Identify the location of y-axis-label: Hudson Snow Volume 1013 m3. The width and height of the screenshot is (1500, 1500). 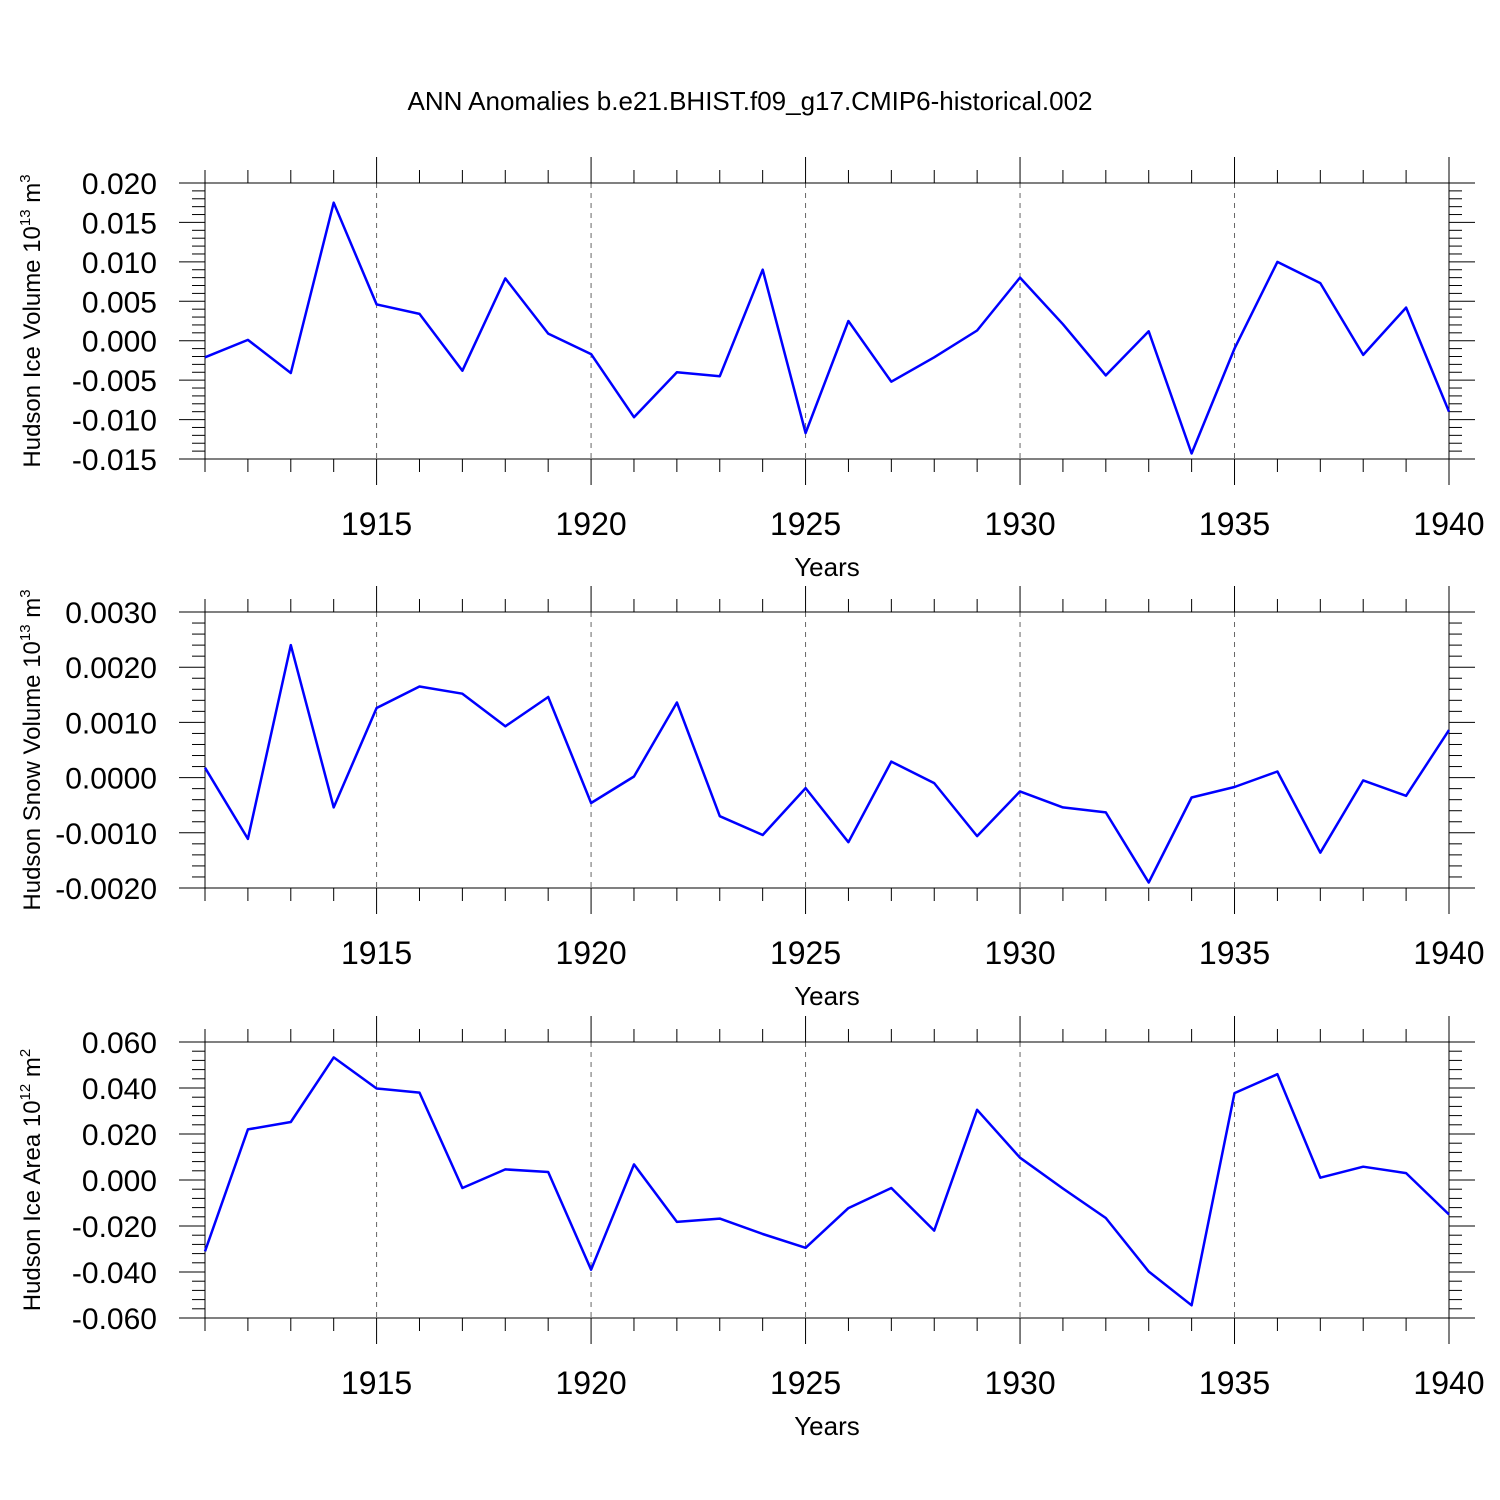
(31, 749).